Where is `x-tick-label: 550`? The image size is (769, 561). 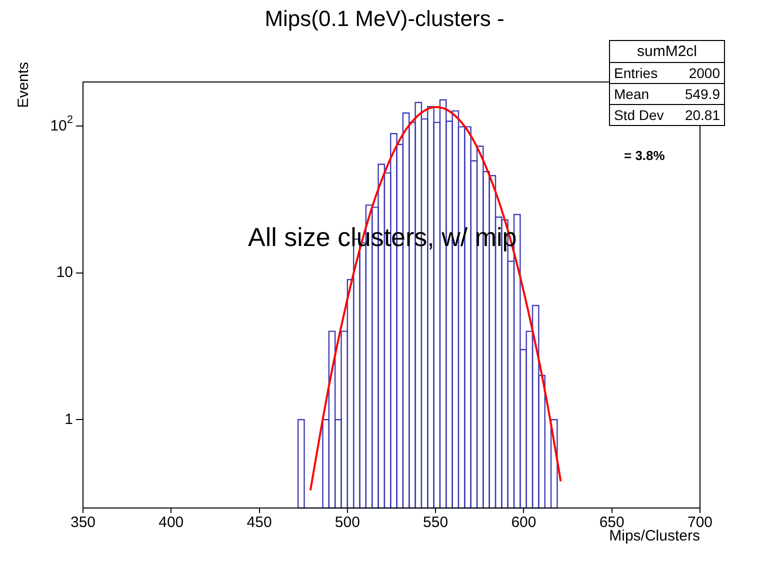 x-tick-label: 550 is located at coordinates (435, 523).